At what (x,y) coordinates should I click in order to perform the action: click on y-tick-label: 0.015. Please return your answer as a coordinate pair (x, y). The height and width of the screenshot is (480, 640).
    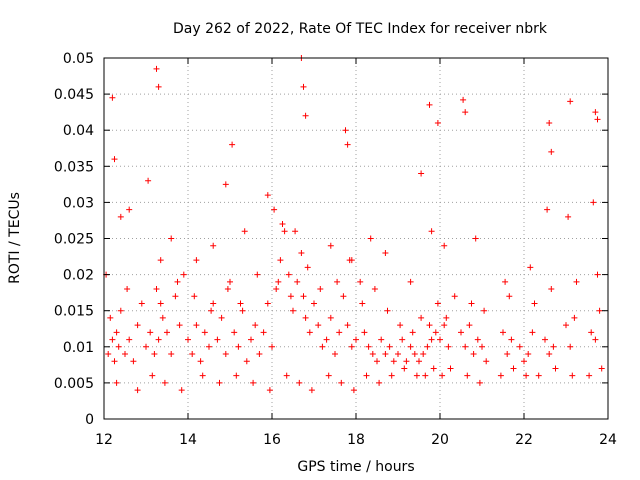
    Looking at the image, I should click on (74, 312).